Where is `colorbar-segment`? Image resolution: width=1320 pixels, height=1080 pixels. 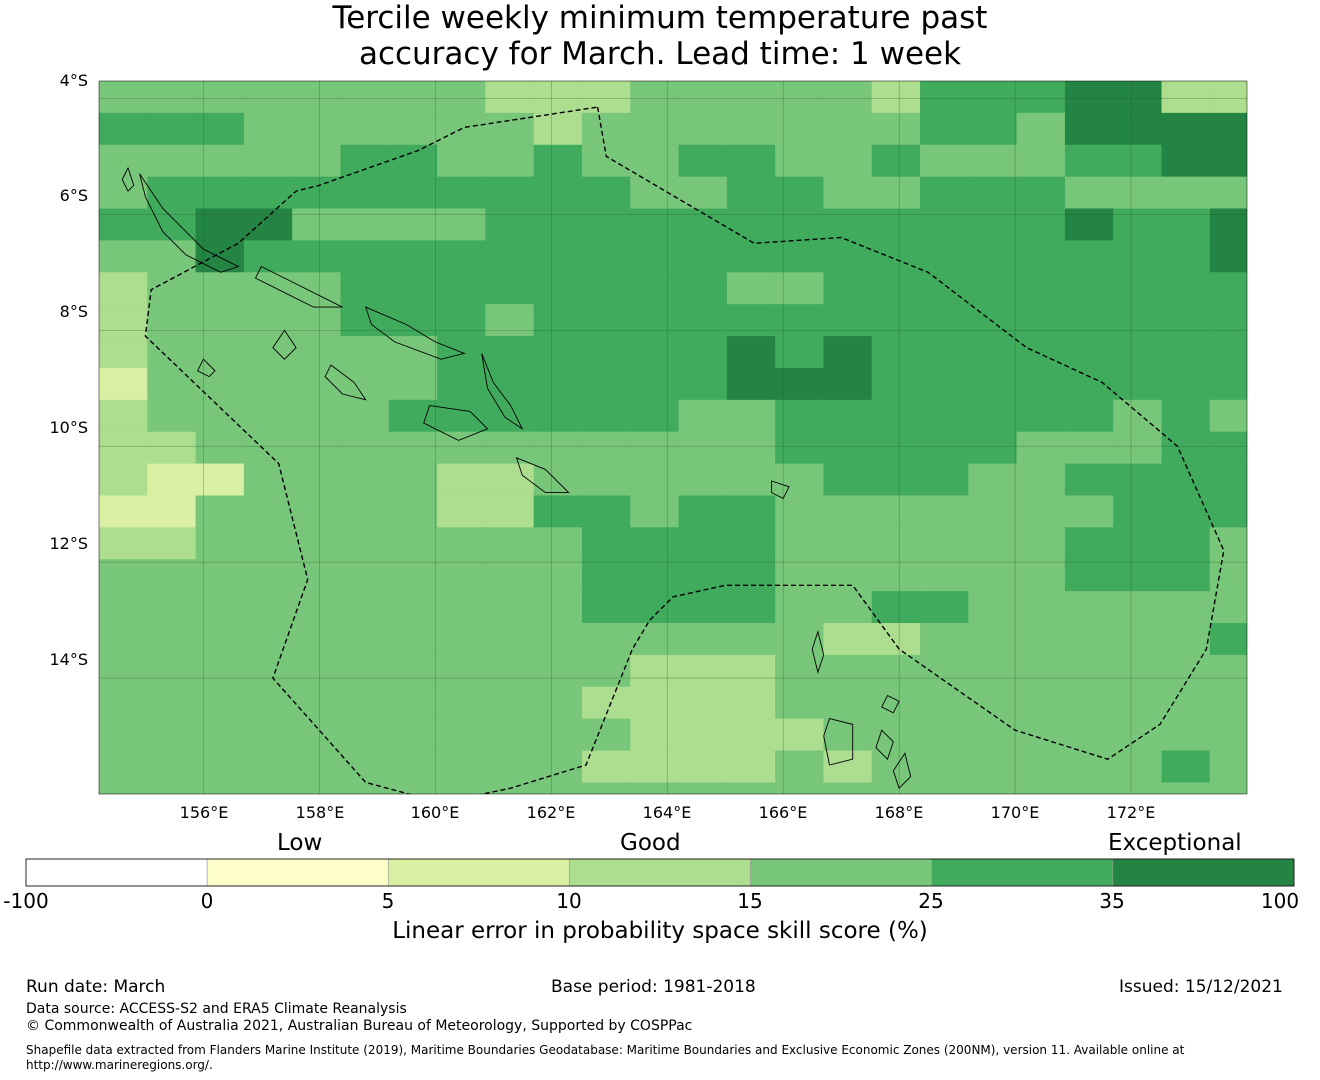 colorbar-segment is located at coordinates (297, 872).